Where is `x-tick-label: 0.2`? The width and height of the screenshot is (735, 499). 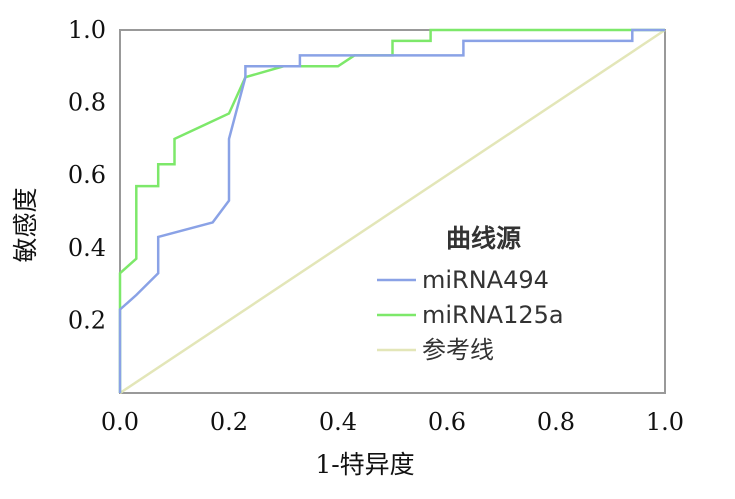 x-tick-label: 0.2 is located at coordinates (229, 422).